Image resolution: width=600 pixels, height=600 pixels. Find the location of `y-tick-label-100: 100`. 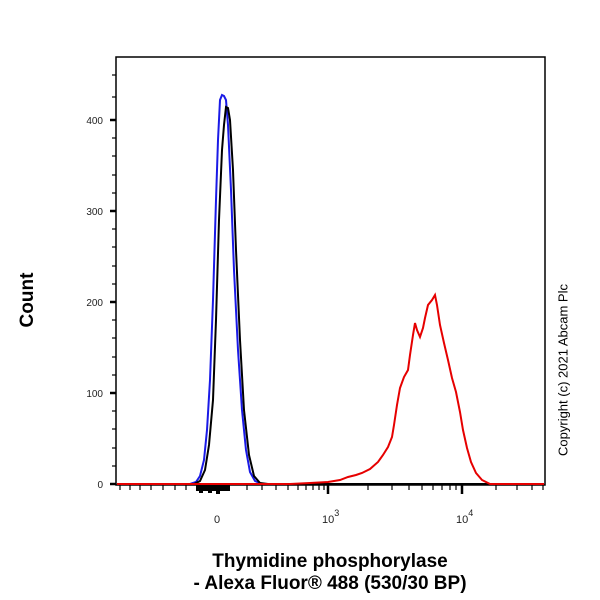

y-tick-label-100: 100 is located at coordinates (94, 394).